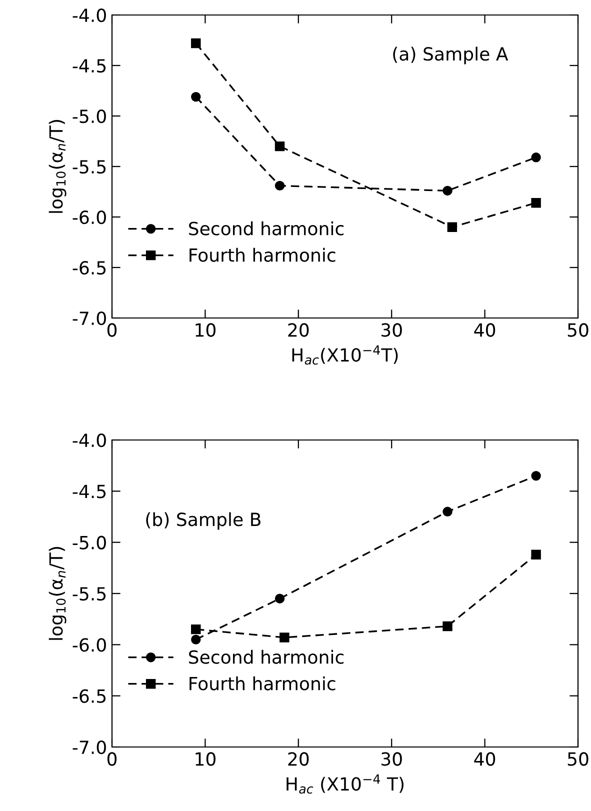 This screenshot has width=591, height=811. I want to click on x-axis-title: H$_{ac}$ (X10$^{−4}$ T), so click(345, 784).